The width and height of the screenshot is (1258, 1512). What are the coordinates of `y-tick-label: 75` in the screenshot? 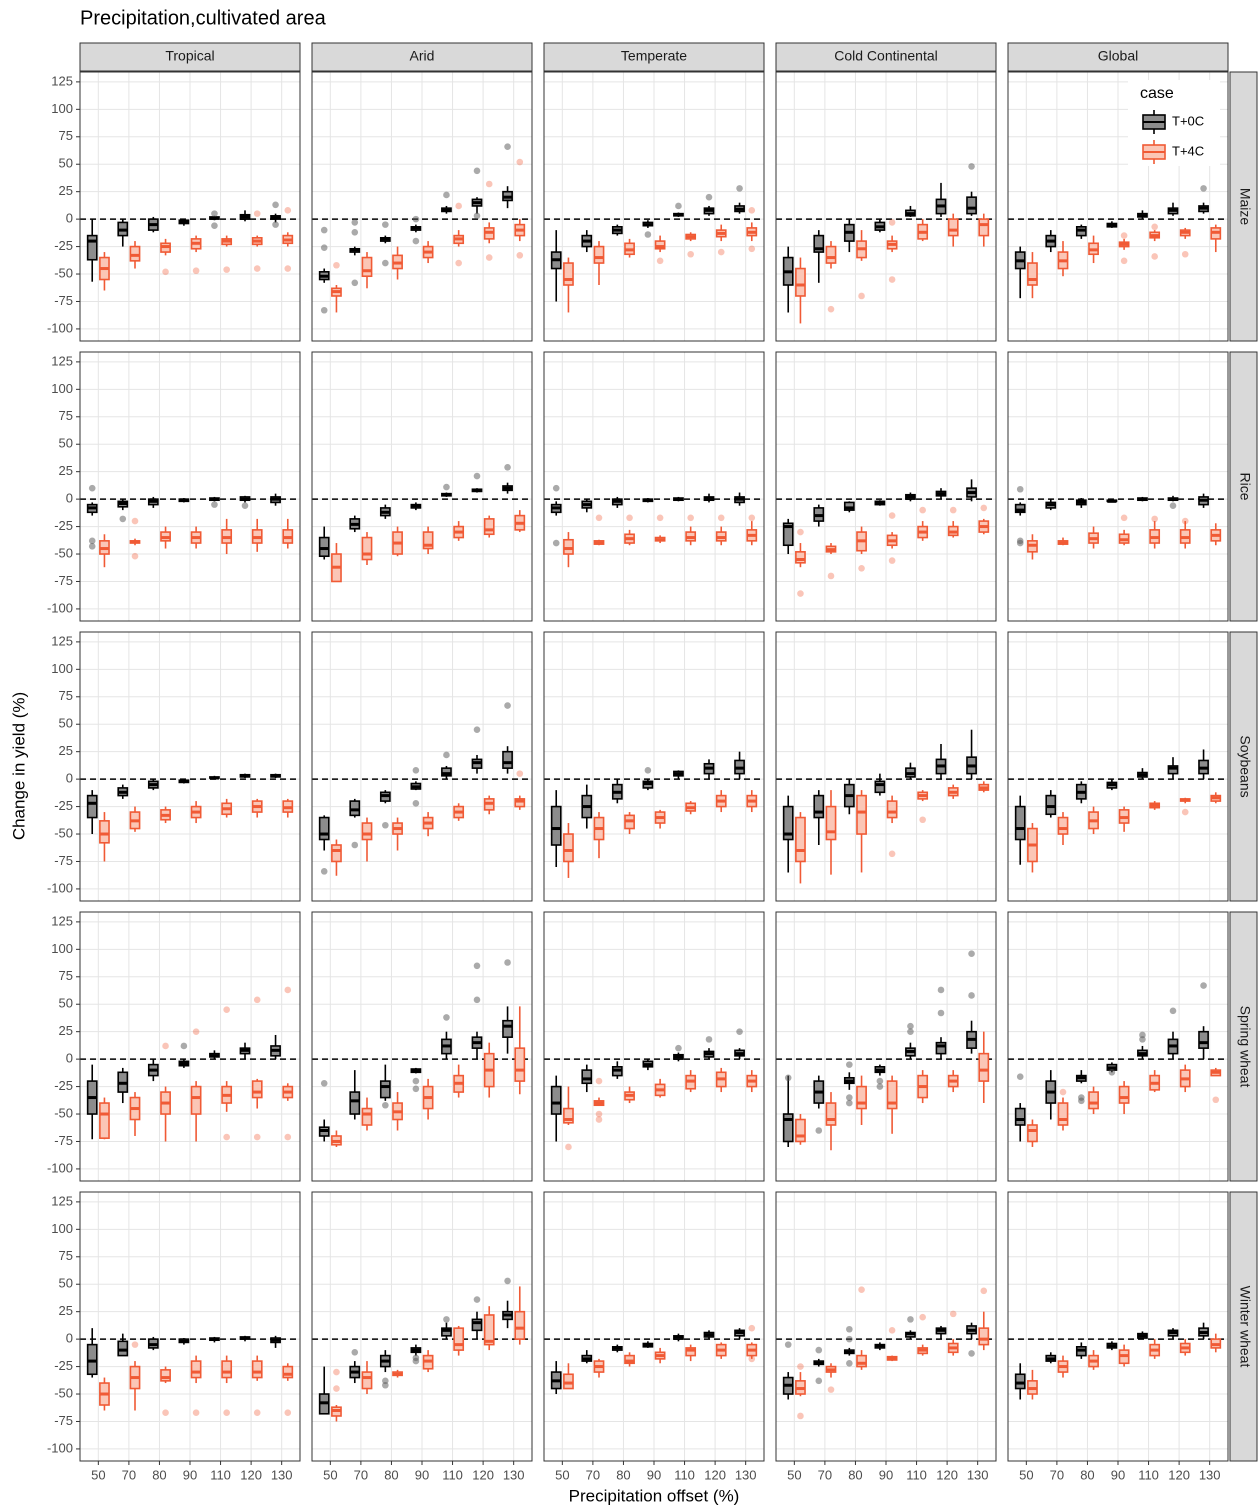 It's located at (66, 1255).